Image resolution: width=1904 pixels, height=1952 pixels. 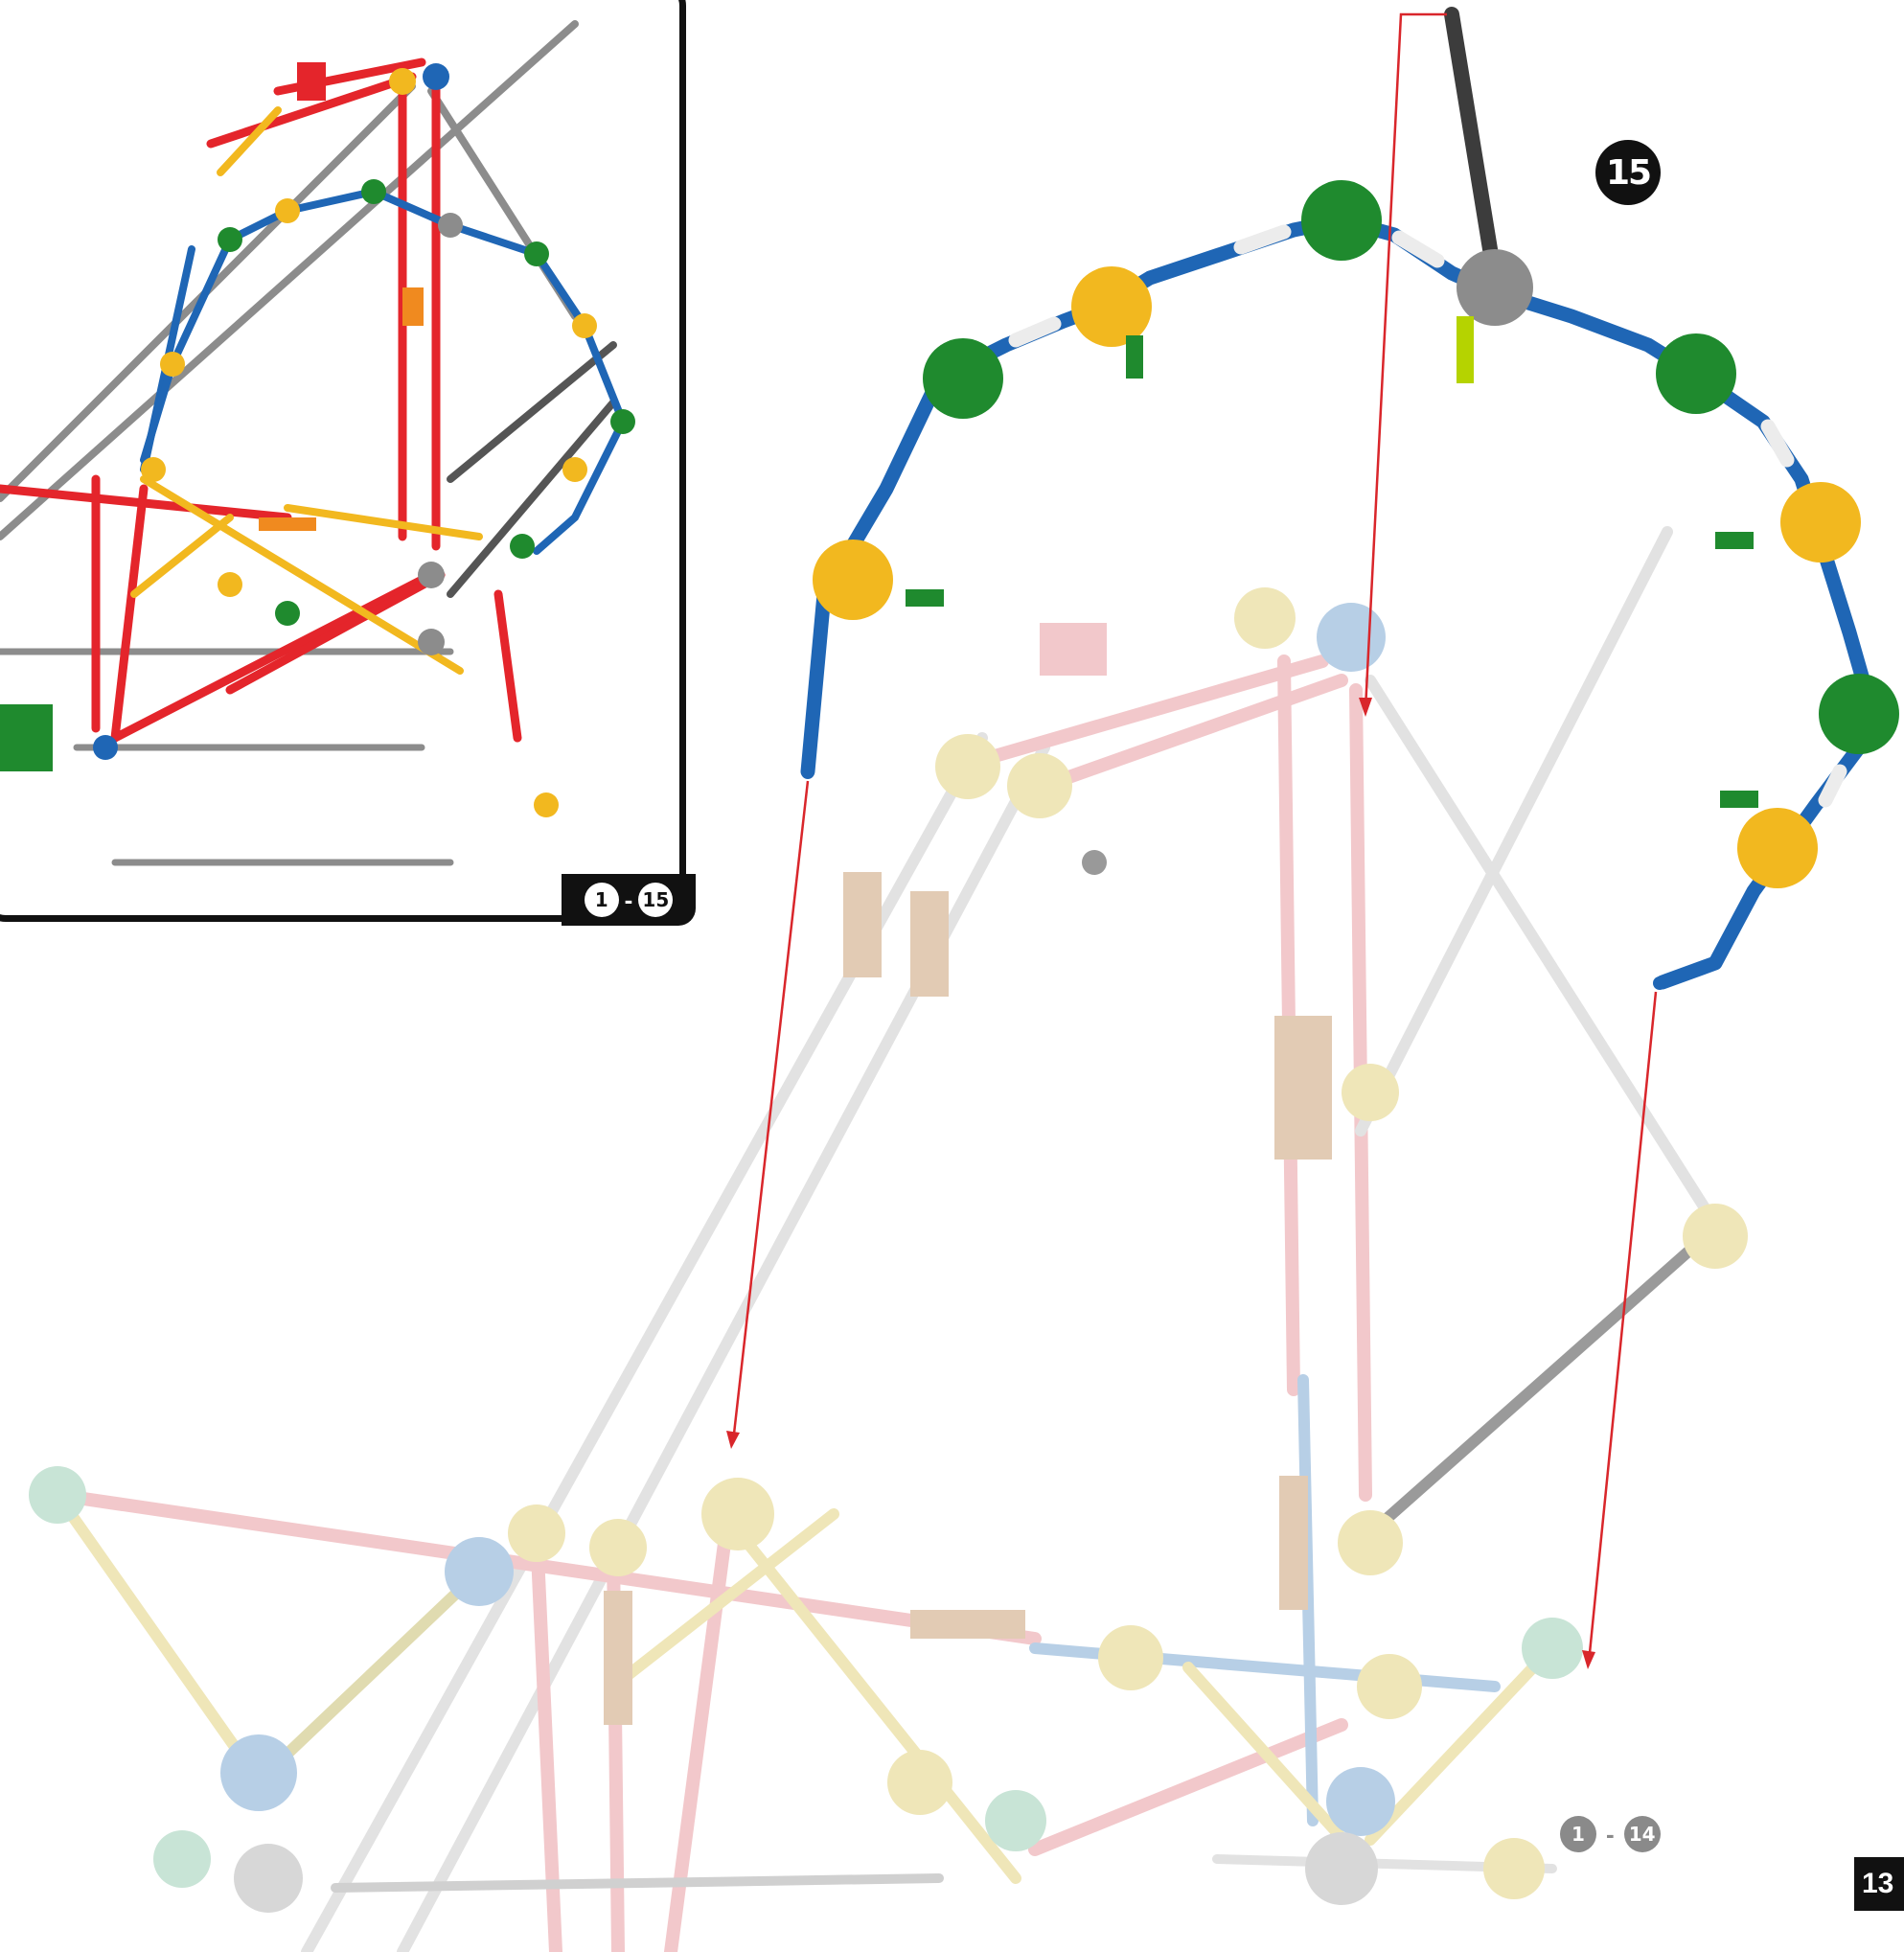 What do you see at coordinates (1642, 1834) in the screenshot?
I see `previous-range-end: 14` at bounding box center [1642, 1834].